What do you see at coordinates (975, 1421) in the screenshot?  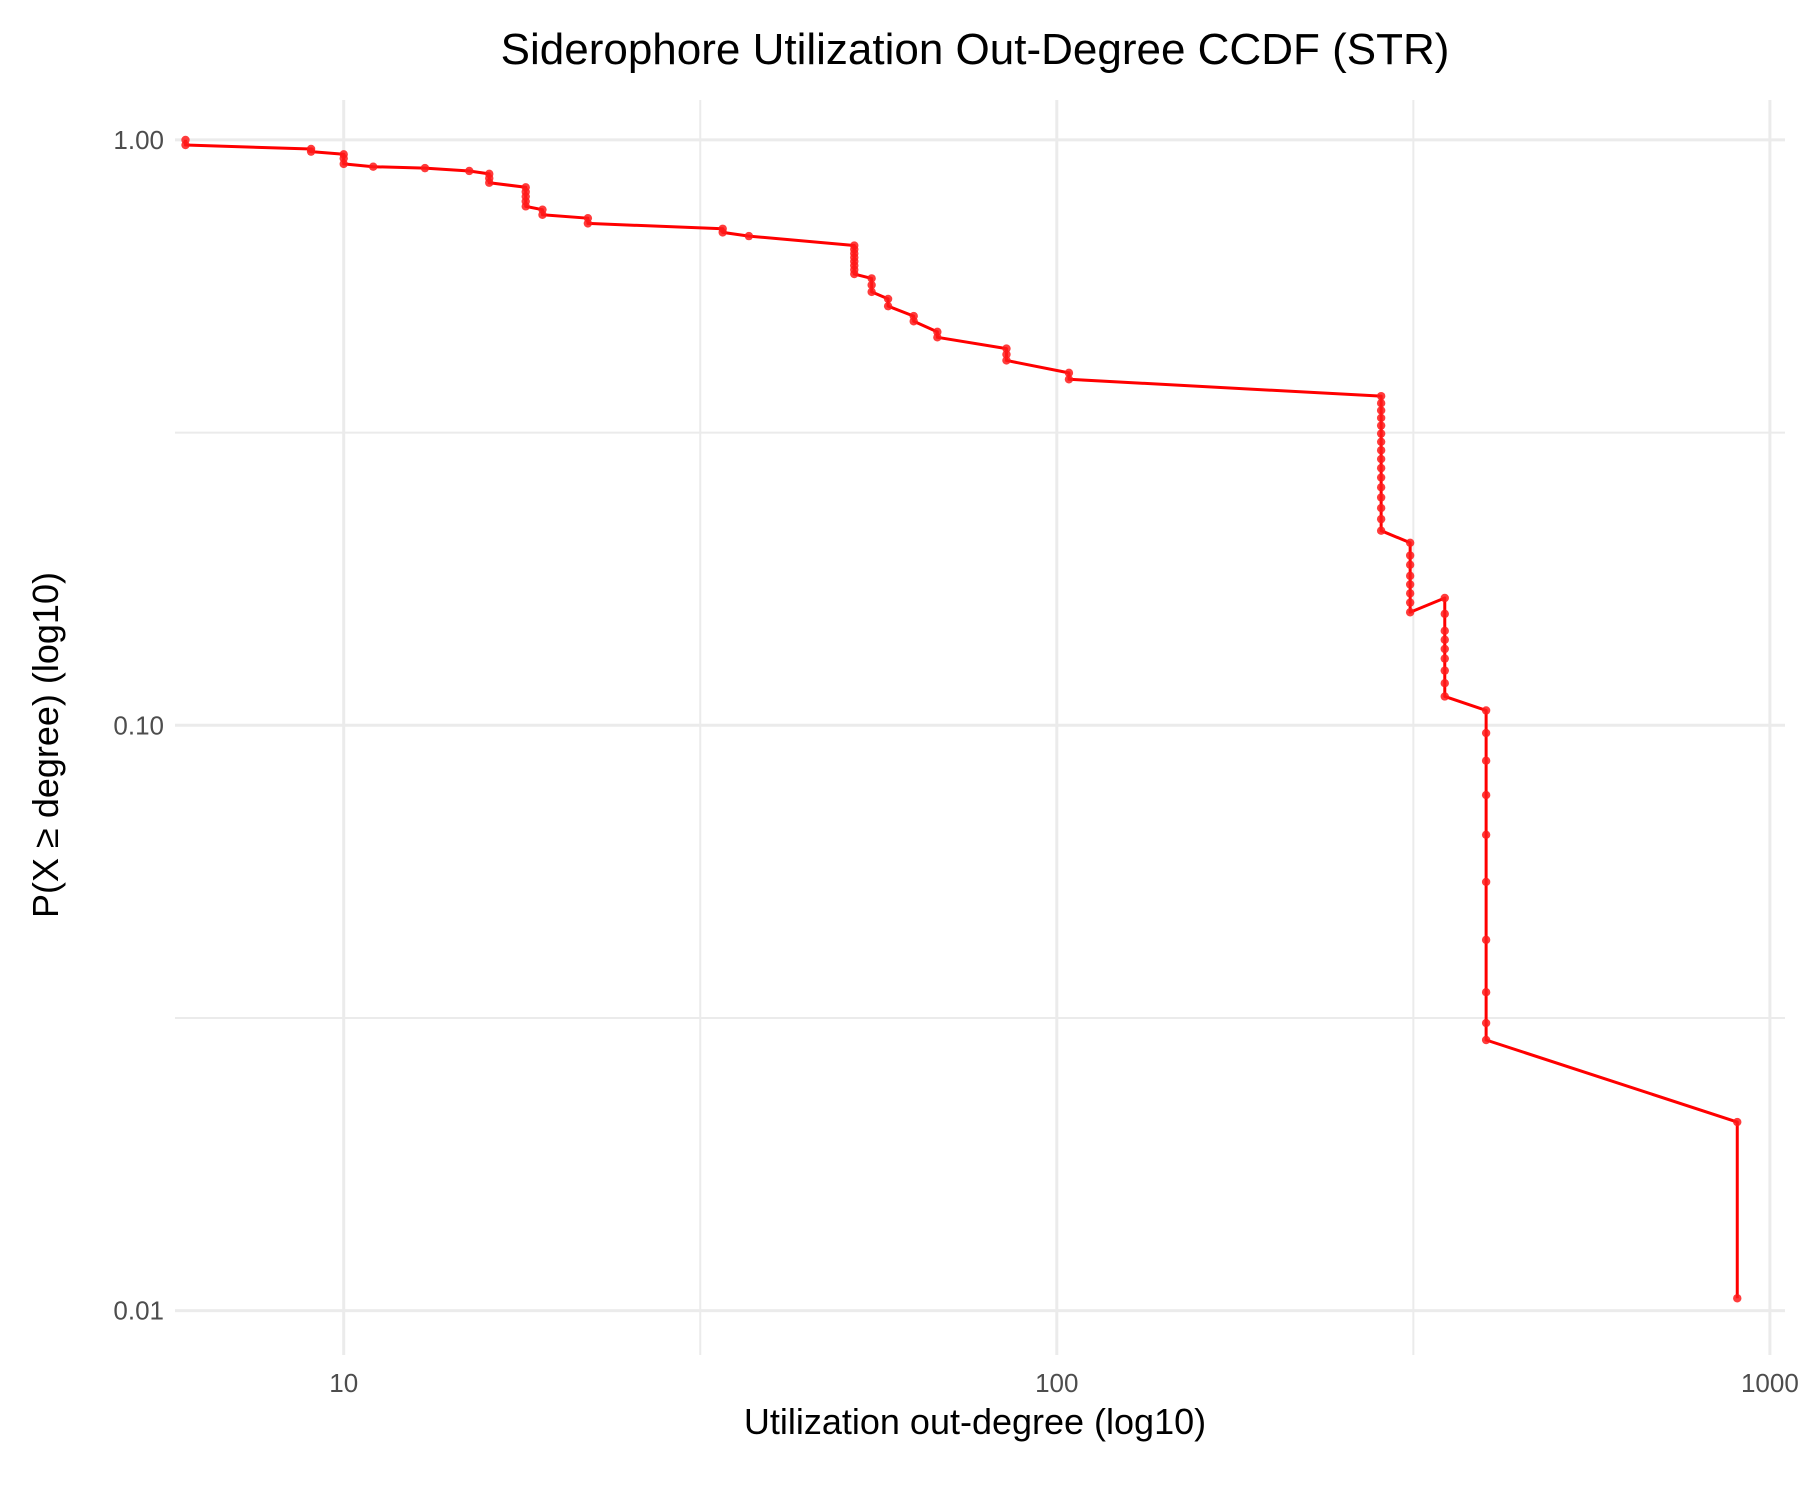 I see `x-axis-title: Utilization out-degree (log10)` at bounding box center [975, 1421].